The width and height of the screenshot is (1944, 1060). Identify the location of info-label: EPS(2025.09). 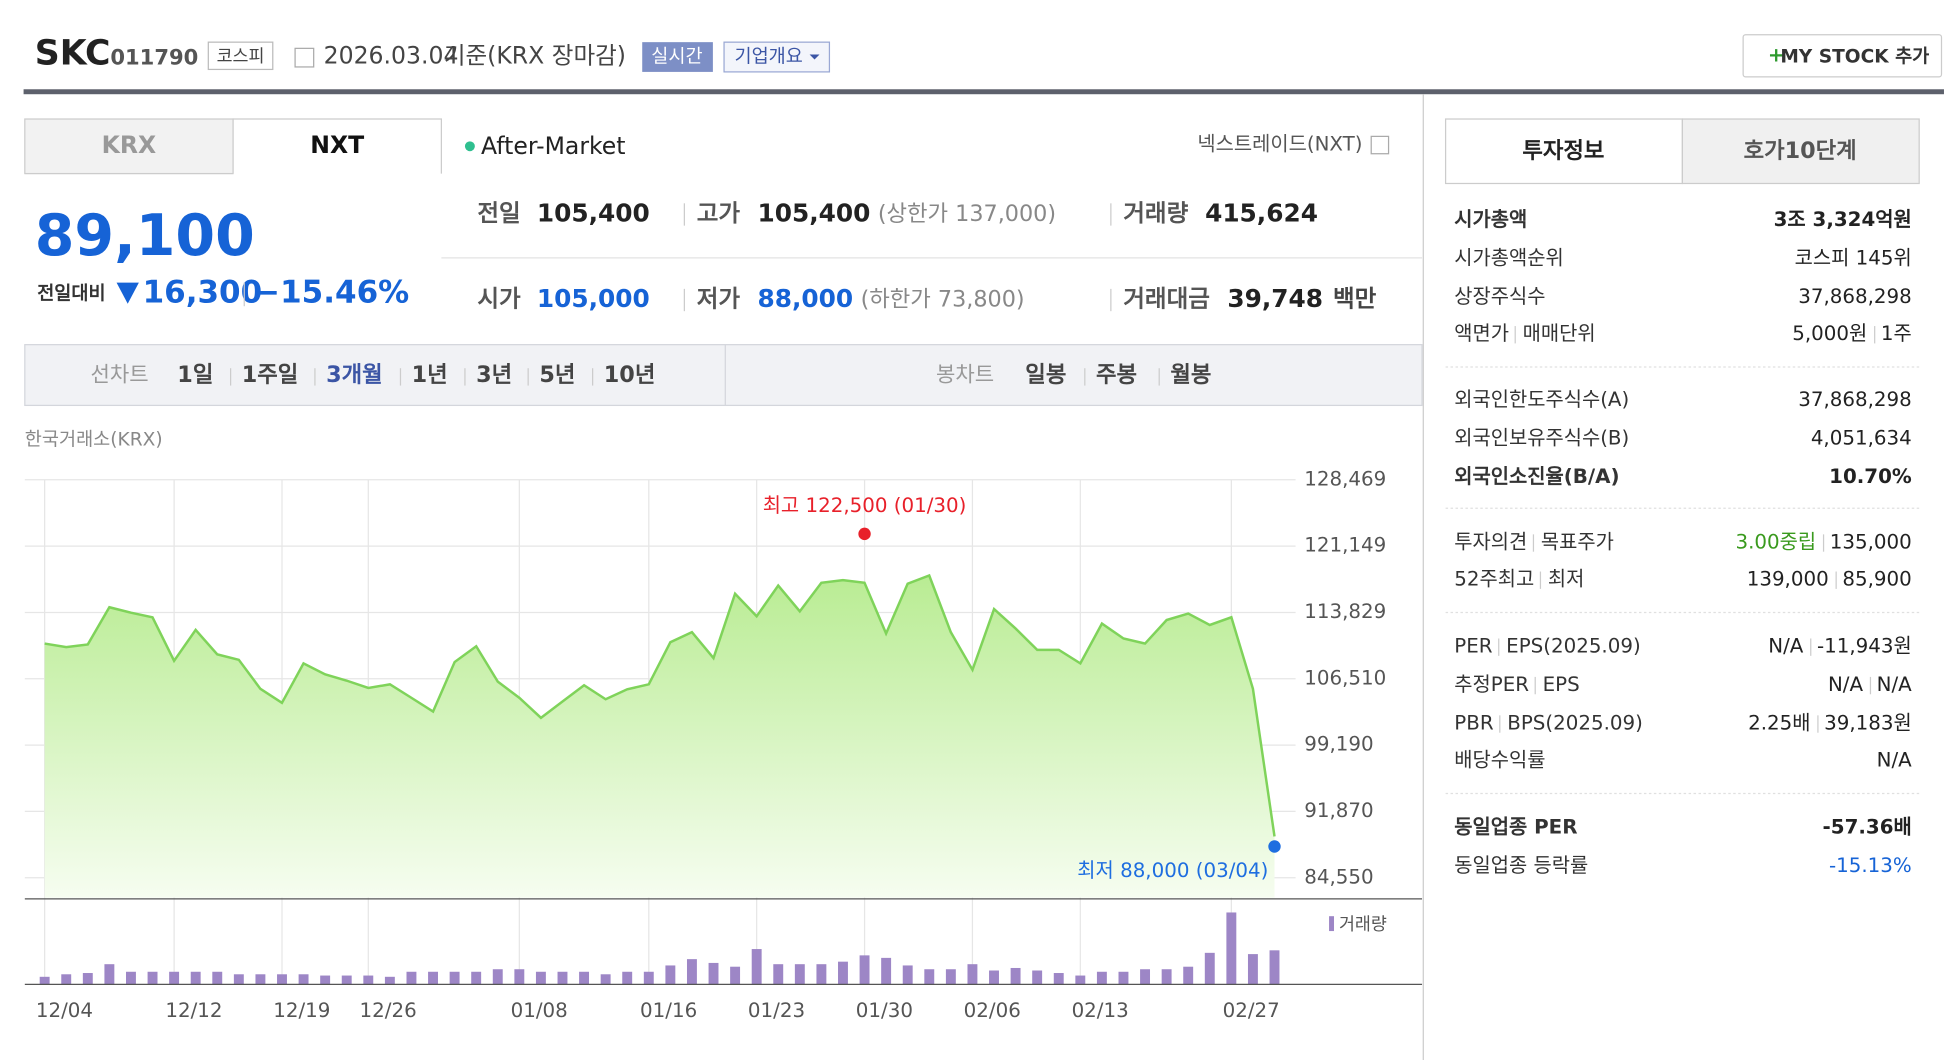
(1573, 646).